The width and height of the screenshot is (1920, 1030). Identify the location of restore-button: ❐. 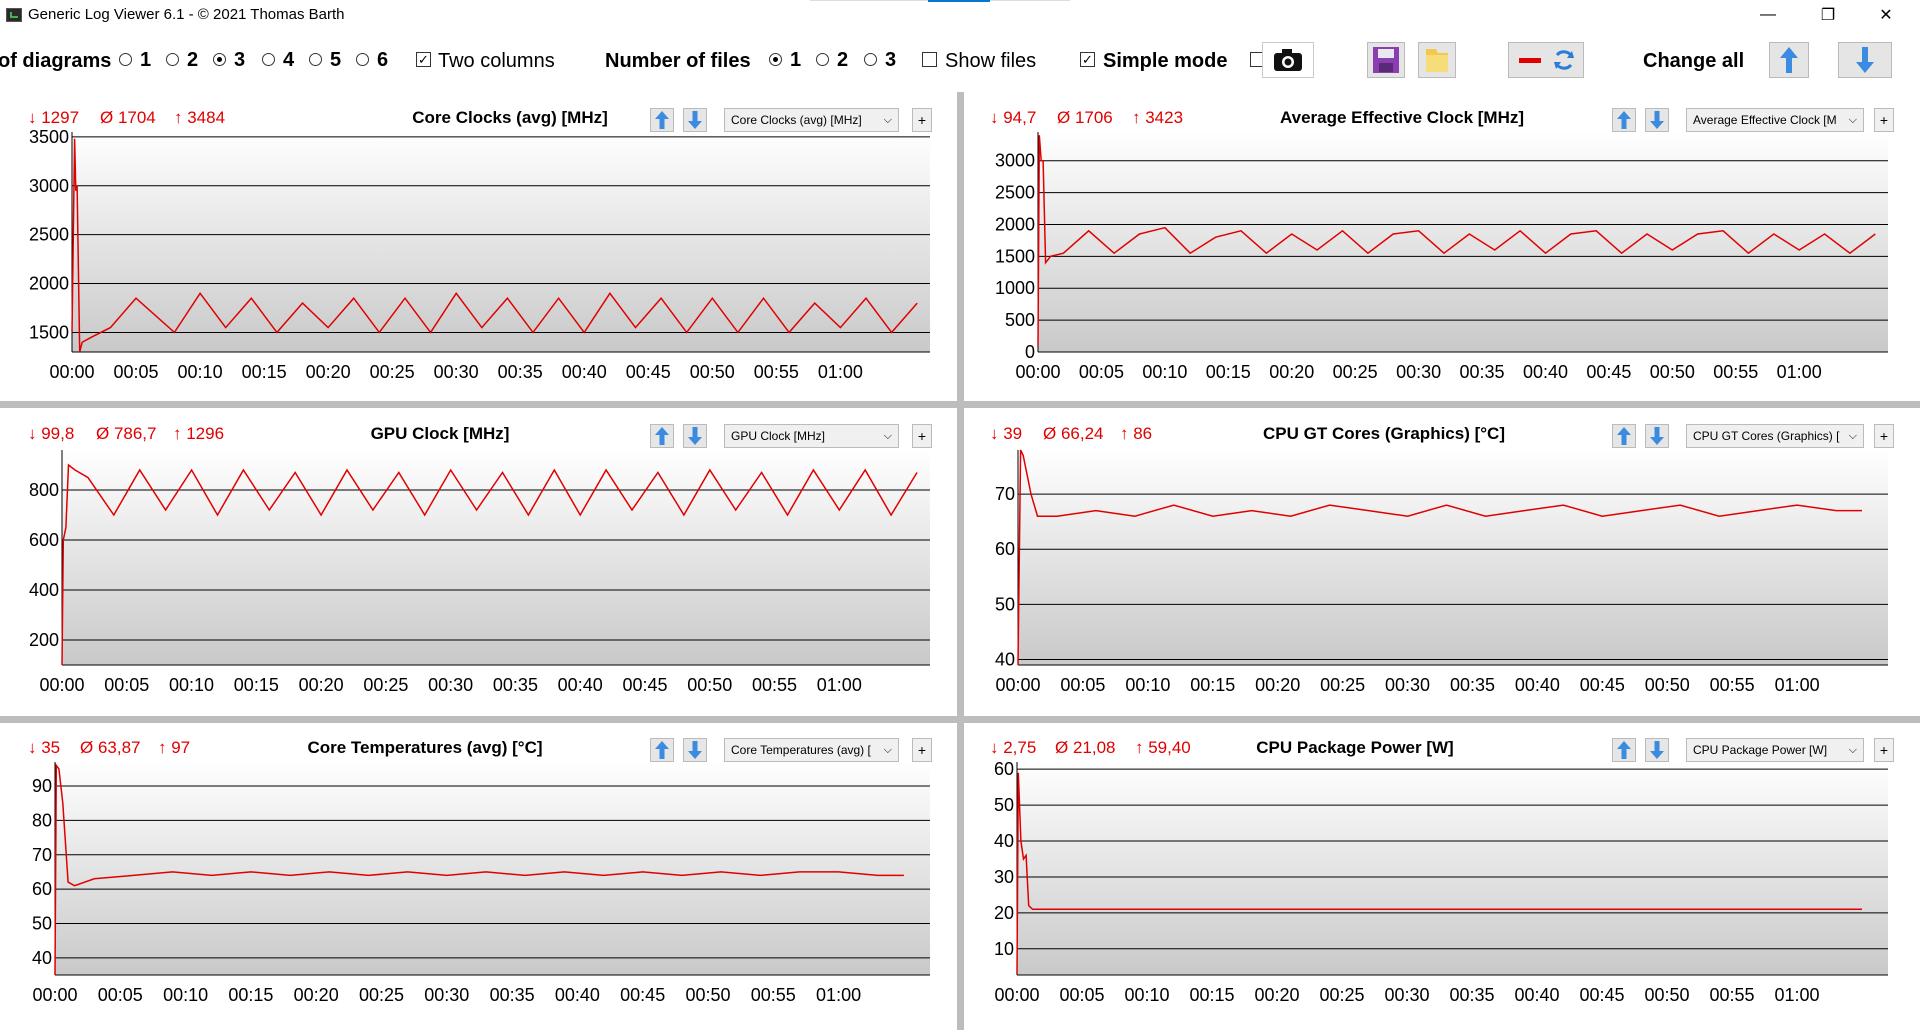
(1828, 15).